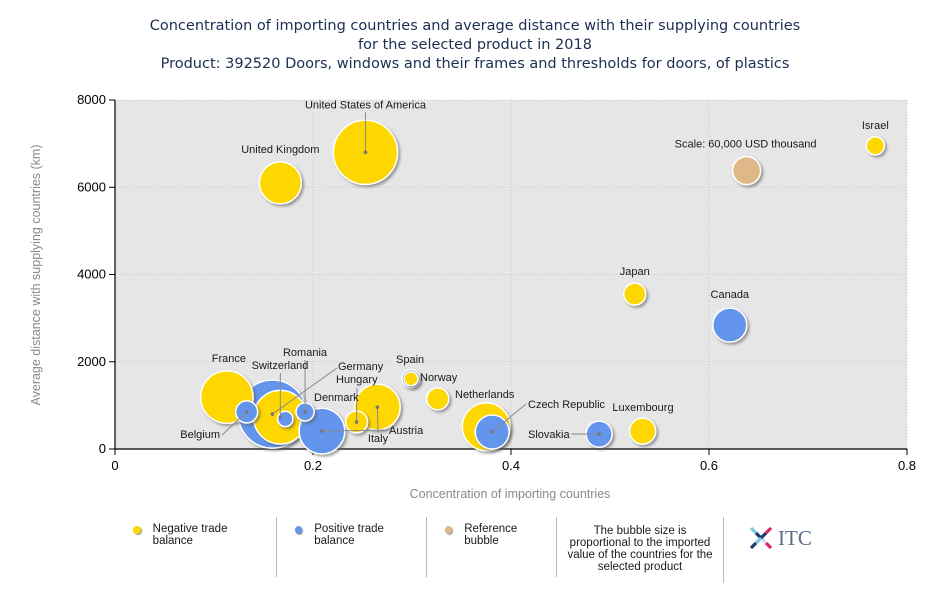 The width and height of the screenshot is (950, 600). Describe the element at coordinates (709, 465) in the screenshot. I see `x-tick-label: 0.6` at that location.